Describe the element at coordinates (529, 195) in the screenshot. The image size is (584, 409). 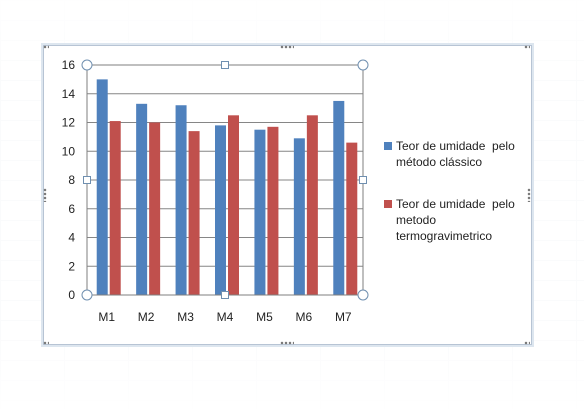
I see `frame-handle-right` at that location.